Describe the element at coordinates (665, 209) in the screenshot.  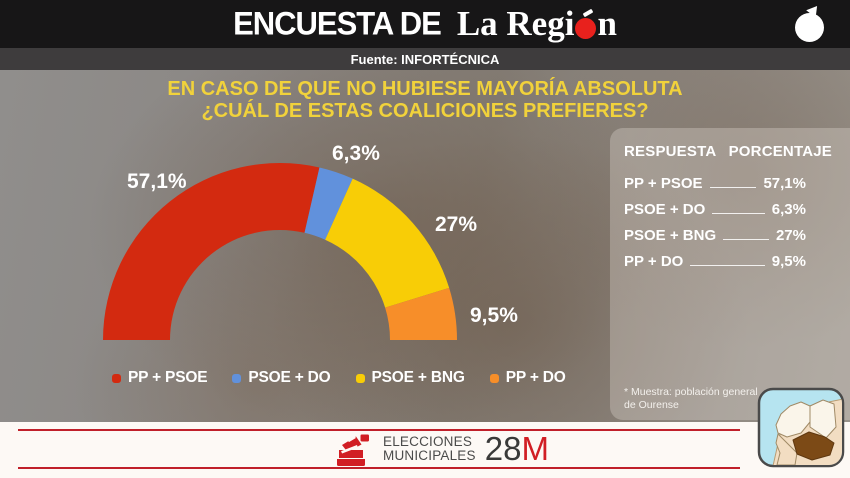
I see `row-label: PSOE + DO` at that location.